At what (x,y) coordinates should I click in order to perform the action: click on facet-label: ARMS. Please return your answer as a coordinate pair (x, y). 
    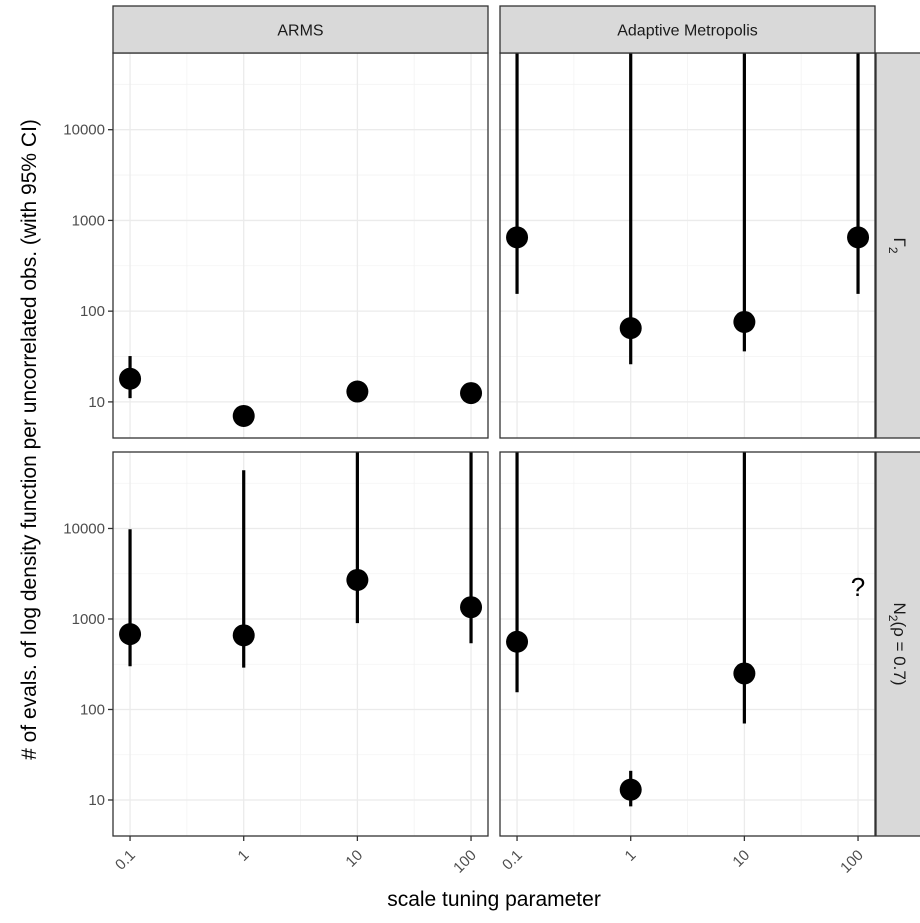
    Looking at the image, I should click on (300, 31).